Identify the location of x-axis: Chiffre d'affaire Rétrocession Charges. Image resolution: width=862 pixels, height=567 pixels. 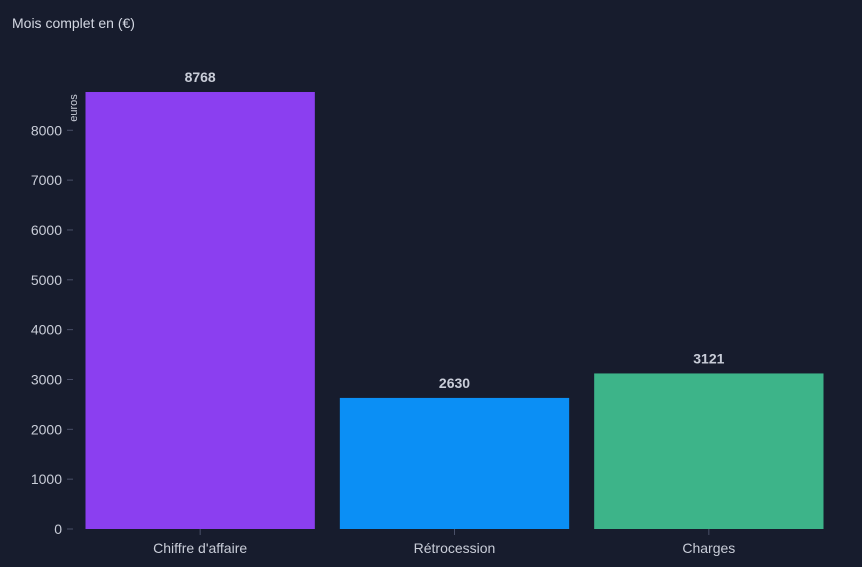
(444, 542).